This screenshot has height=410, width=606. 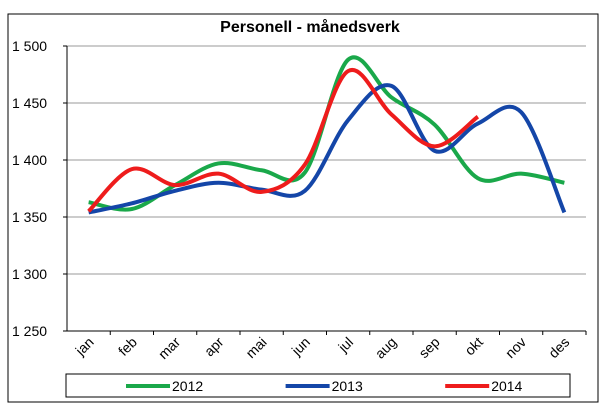 I want to click on x-tick-label: nov, so click(x=515, y=347).